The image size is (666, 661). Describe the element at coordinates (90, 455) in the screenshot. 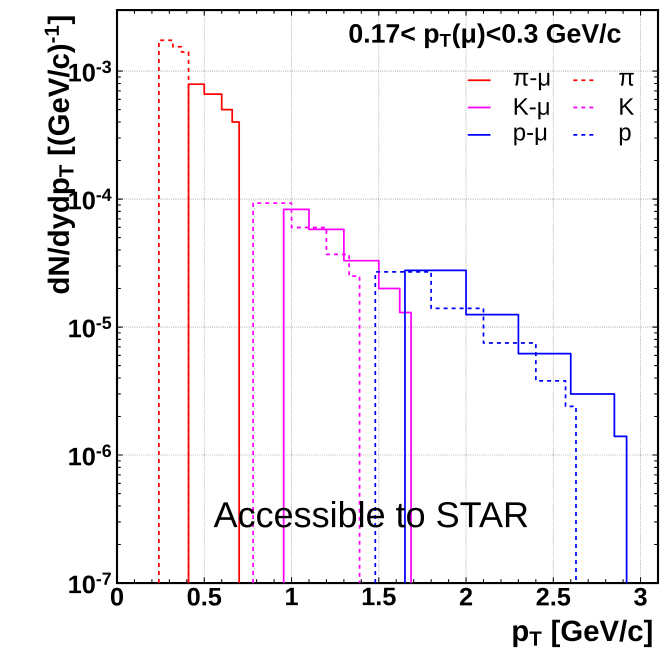

I see `y-tick-label: 10$^{-6}$` at that location.